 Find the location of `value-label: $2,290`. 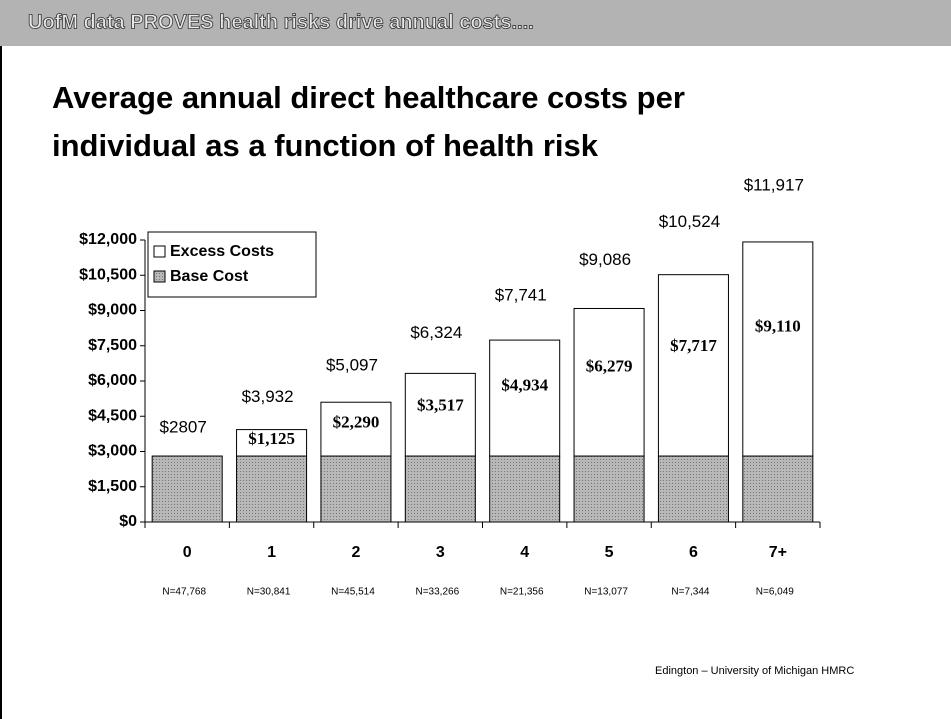

value-label: $2,290 is located at coordinates (356, 422).